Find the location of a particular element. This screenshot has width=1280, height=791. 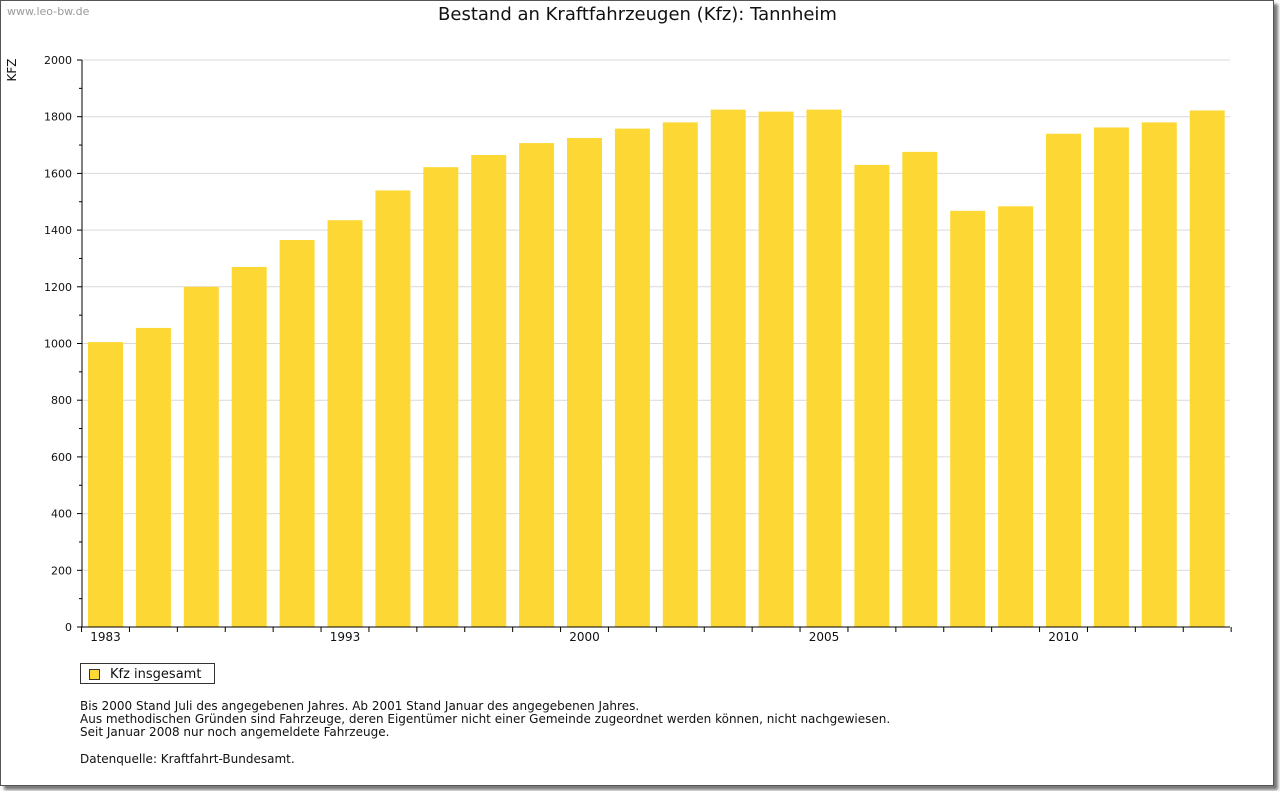

legend: Kfz insgesamt is located at coordinates (147, 673).